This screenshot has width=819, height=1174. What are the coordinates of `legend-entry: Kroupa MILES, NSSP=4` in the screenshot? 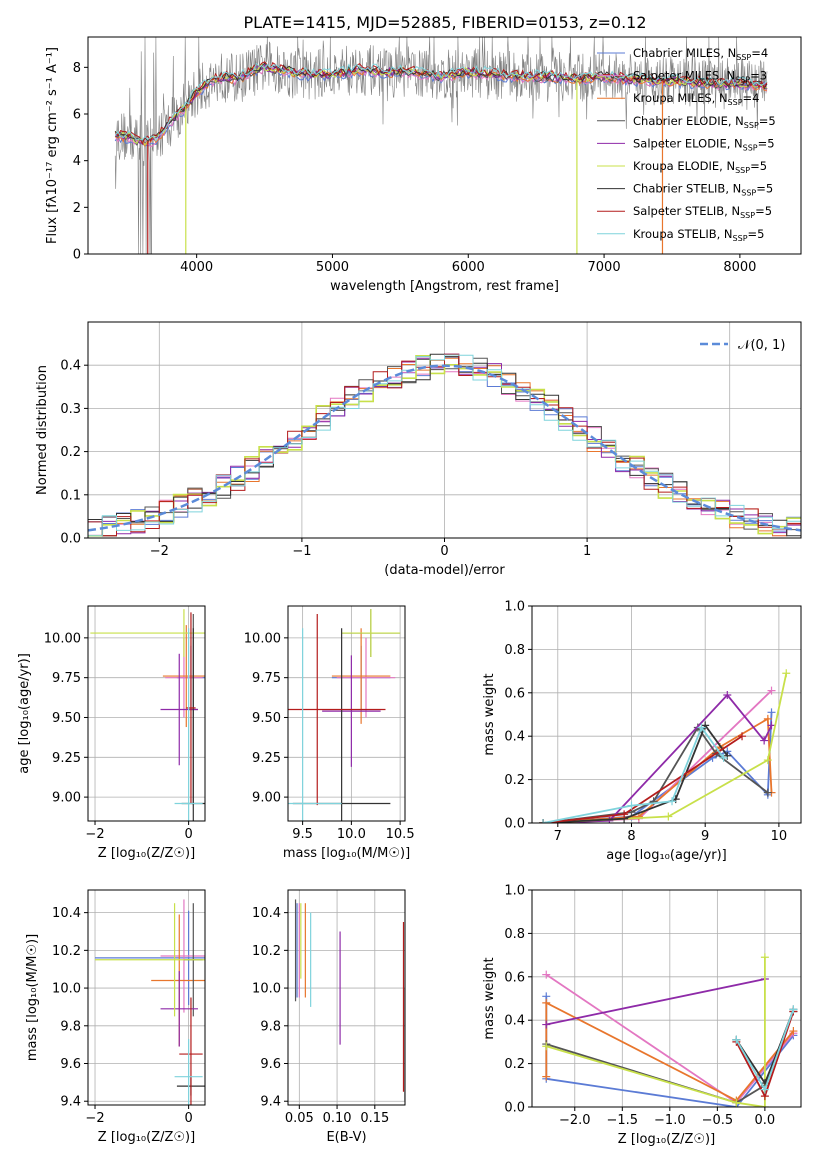 It's located at (696, 99).